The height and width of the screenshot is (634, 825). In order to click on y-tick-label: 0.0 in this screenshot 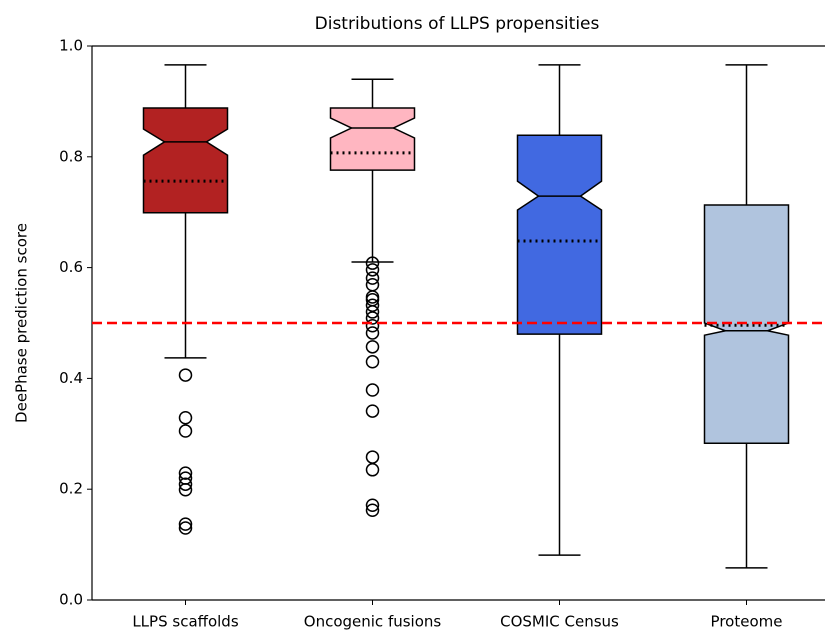, I will do `click(71, 600)`.